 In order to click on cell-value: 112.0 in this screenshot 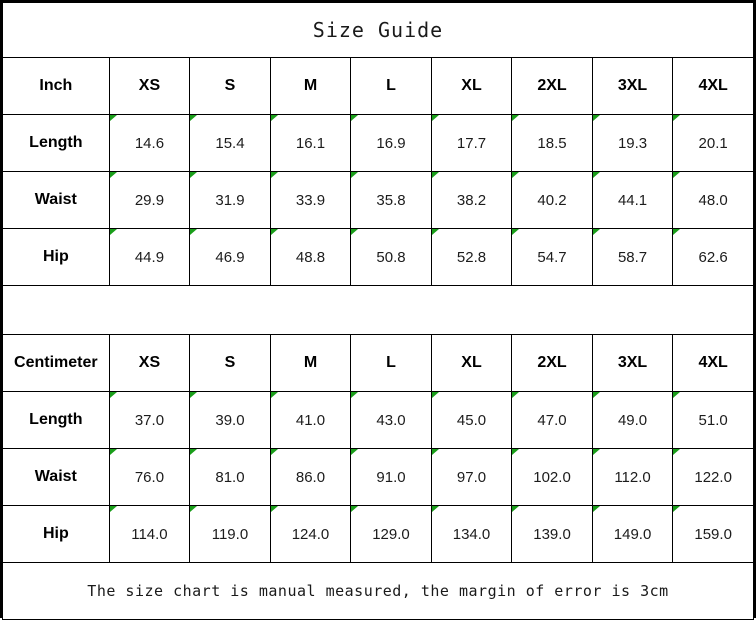, I will do `click(632, 477)`.